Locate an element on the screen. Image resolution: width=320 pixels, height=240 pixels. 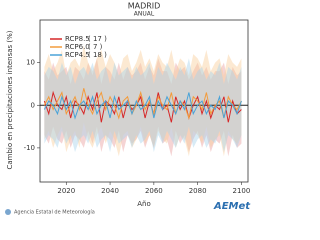
x-tick-label: 2020 is located at coordinates (66, 191).